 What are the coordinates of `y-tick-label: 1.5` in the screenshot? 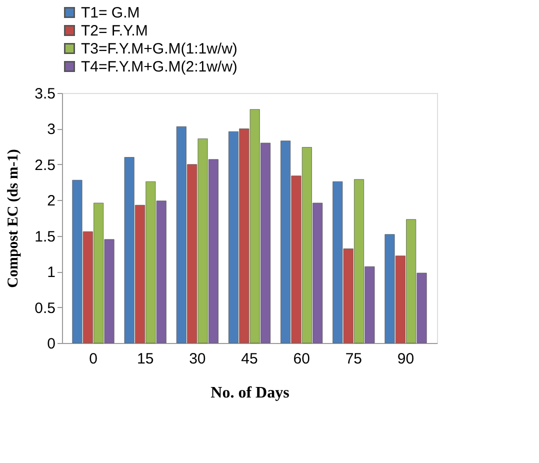 It's located at (45, 237).